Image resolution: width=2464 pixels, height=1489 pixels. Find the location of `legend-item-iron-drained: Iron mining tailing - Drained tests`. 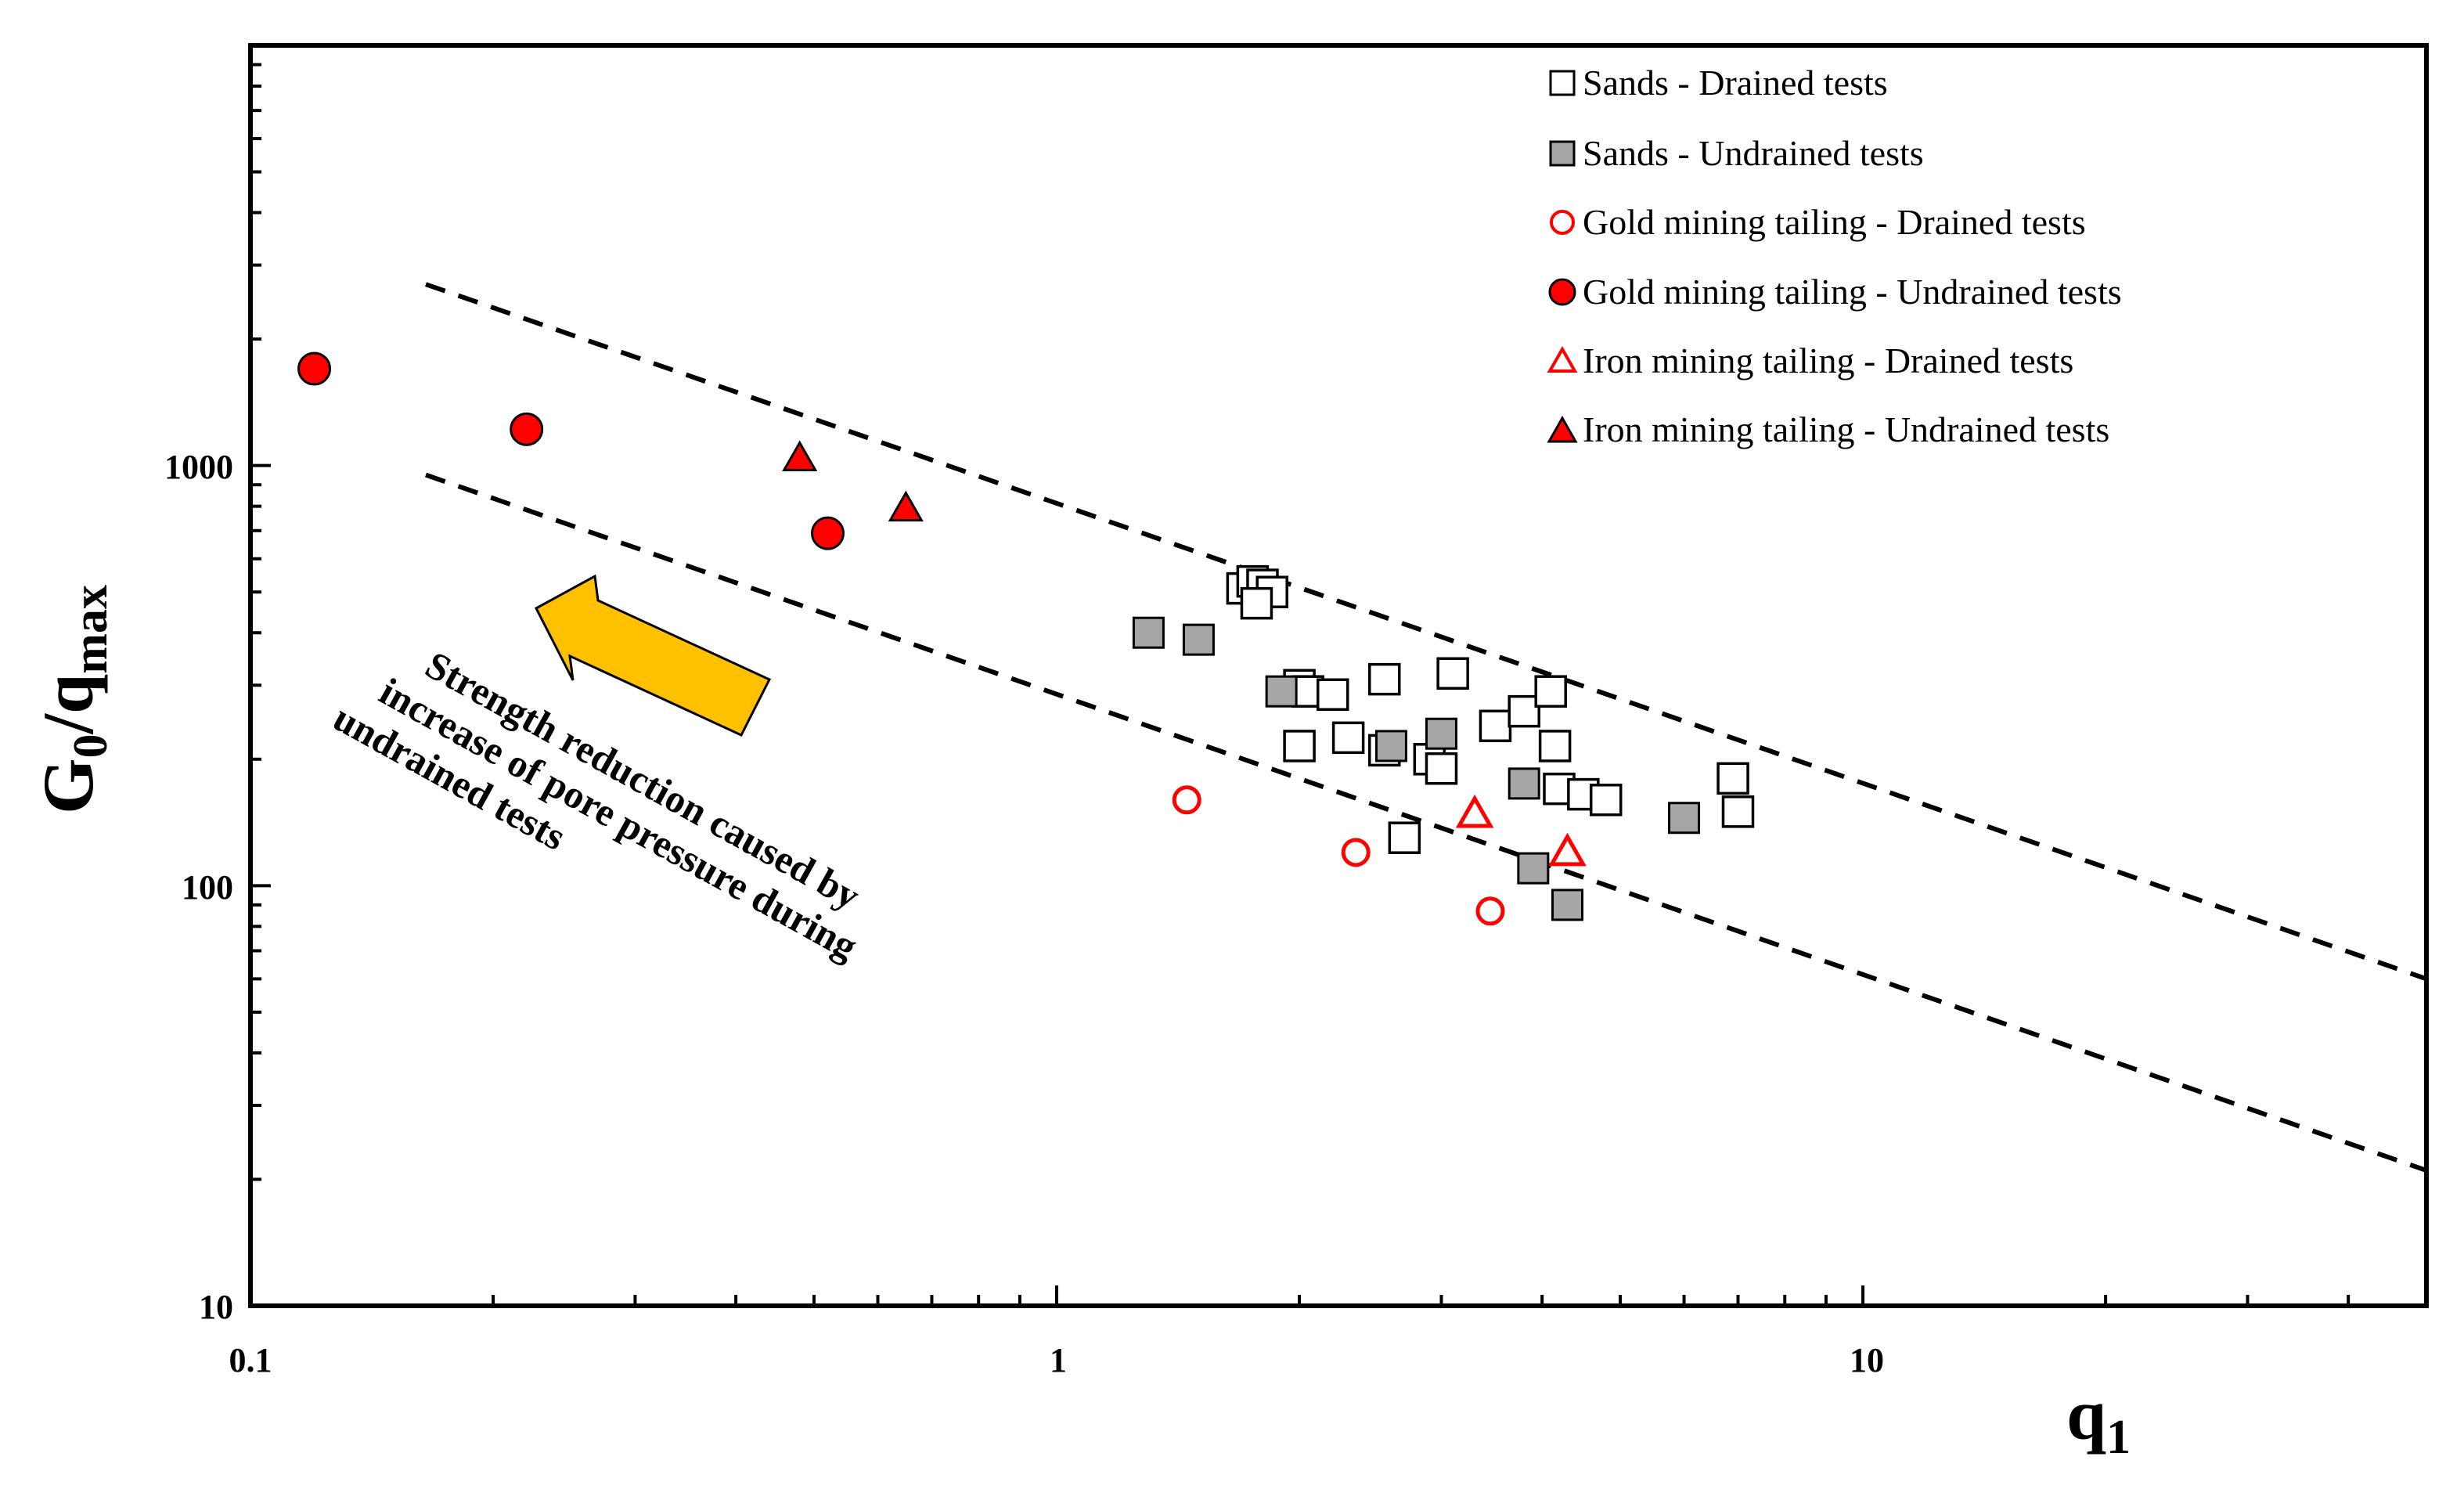

legend-item-iron-drained: Iron mining tailing - Drained tests is located at coordinates (1810, 360).